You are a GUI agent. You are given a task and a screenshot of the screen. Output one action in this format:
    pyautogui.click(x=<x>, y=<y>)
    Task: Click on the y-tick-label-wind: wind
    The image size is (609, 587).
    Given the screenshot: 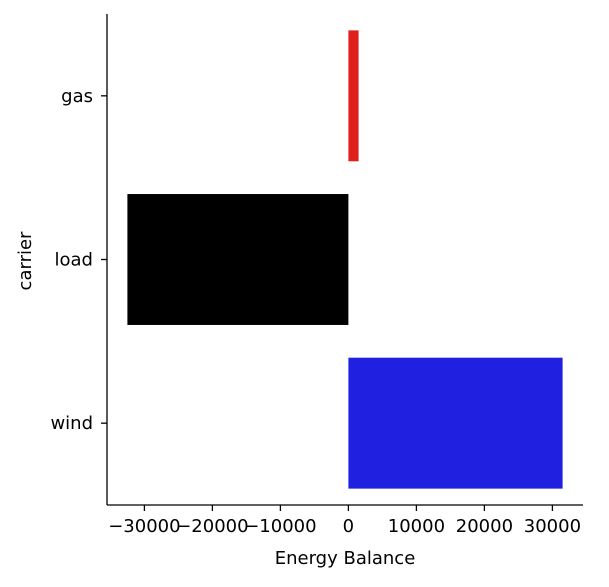 What is the action you would take?
    pyautogui.click(x=71, y=423)
    